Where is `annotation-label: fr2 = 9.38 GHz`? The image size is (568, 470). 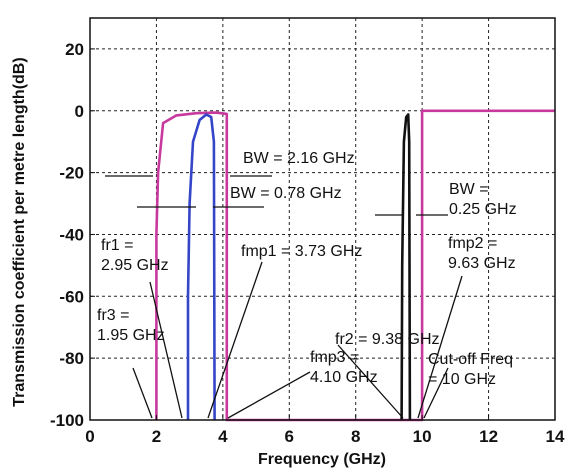
annotation-label: fr2 = 9.38 GHz is located at coordinates (387, 339).